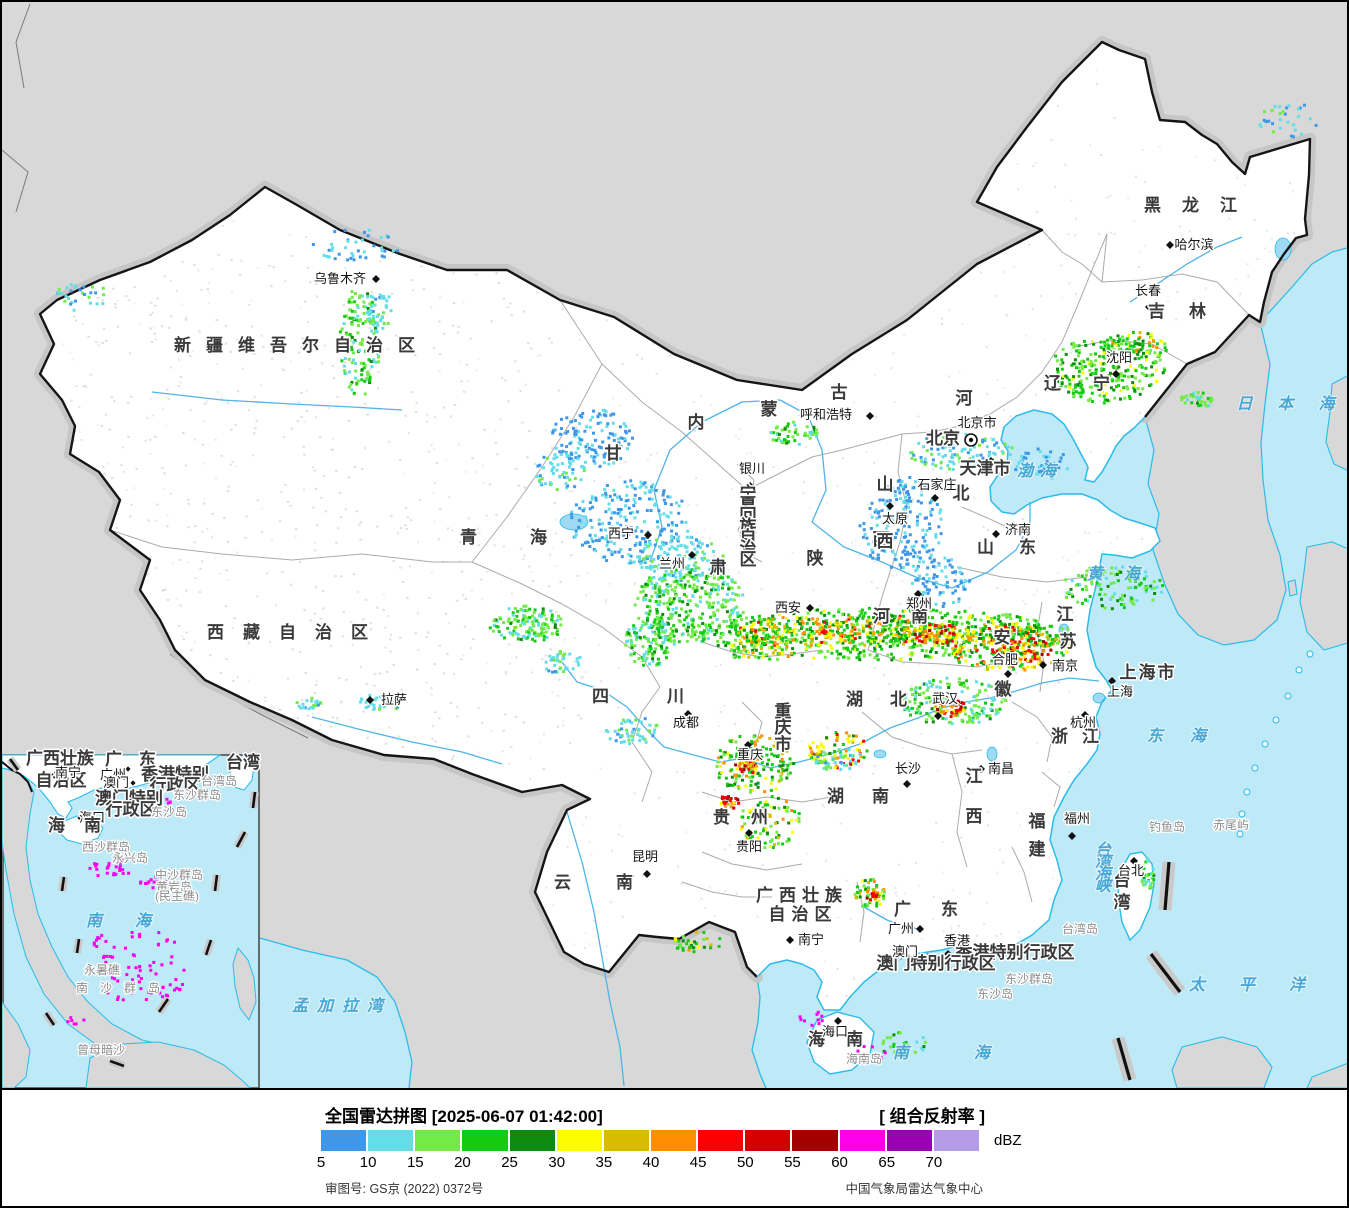  What do you see at coordinates (1040, 471) in the screenshot?
I see `sea-label: 渤海` at bounding box center [1040, 471].